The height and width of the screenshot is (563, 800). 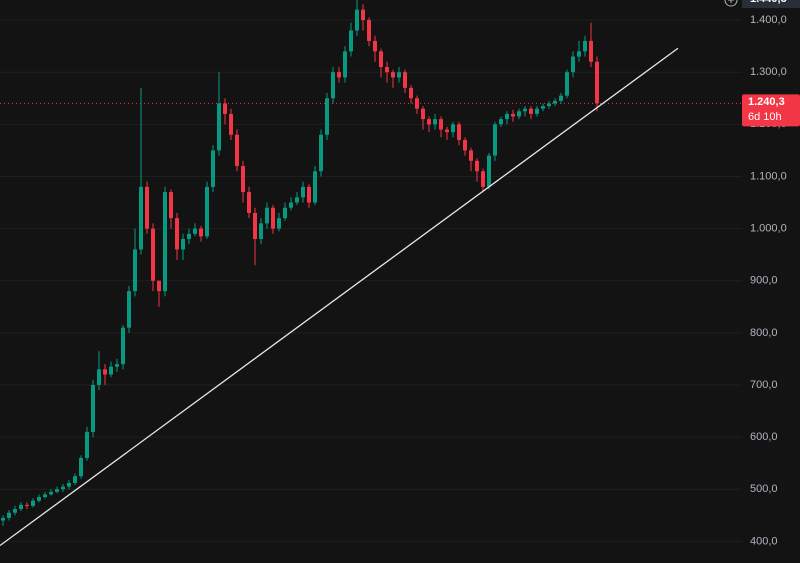 I want to click on y-tick-label: 1.400,0, so click(x=768, y=20).